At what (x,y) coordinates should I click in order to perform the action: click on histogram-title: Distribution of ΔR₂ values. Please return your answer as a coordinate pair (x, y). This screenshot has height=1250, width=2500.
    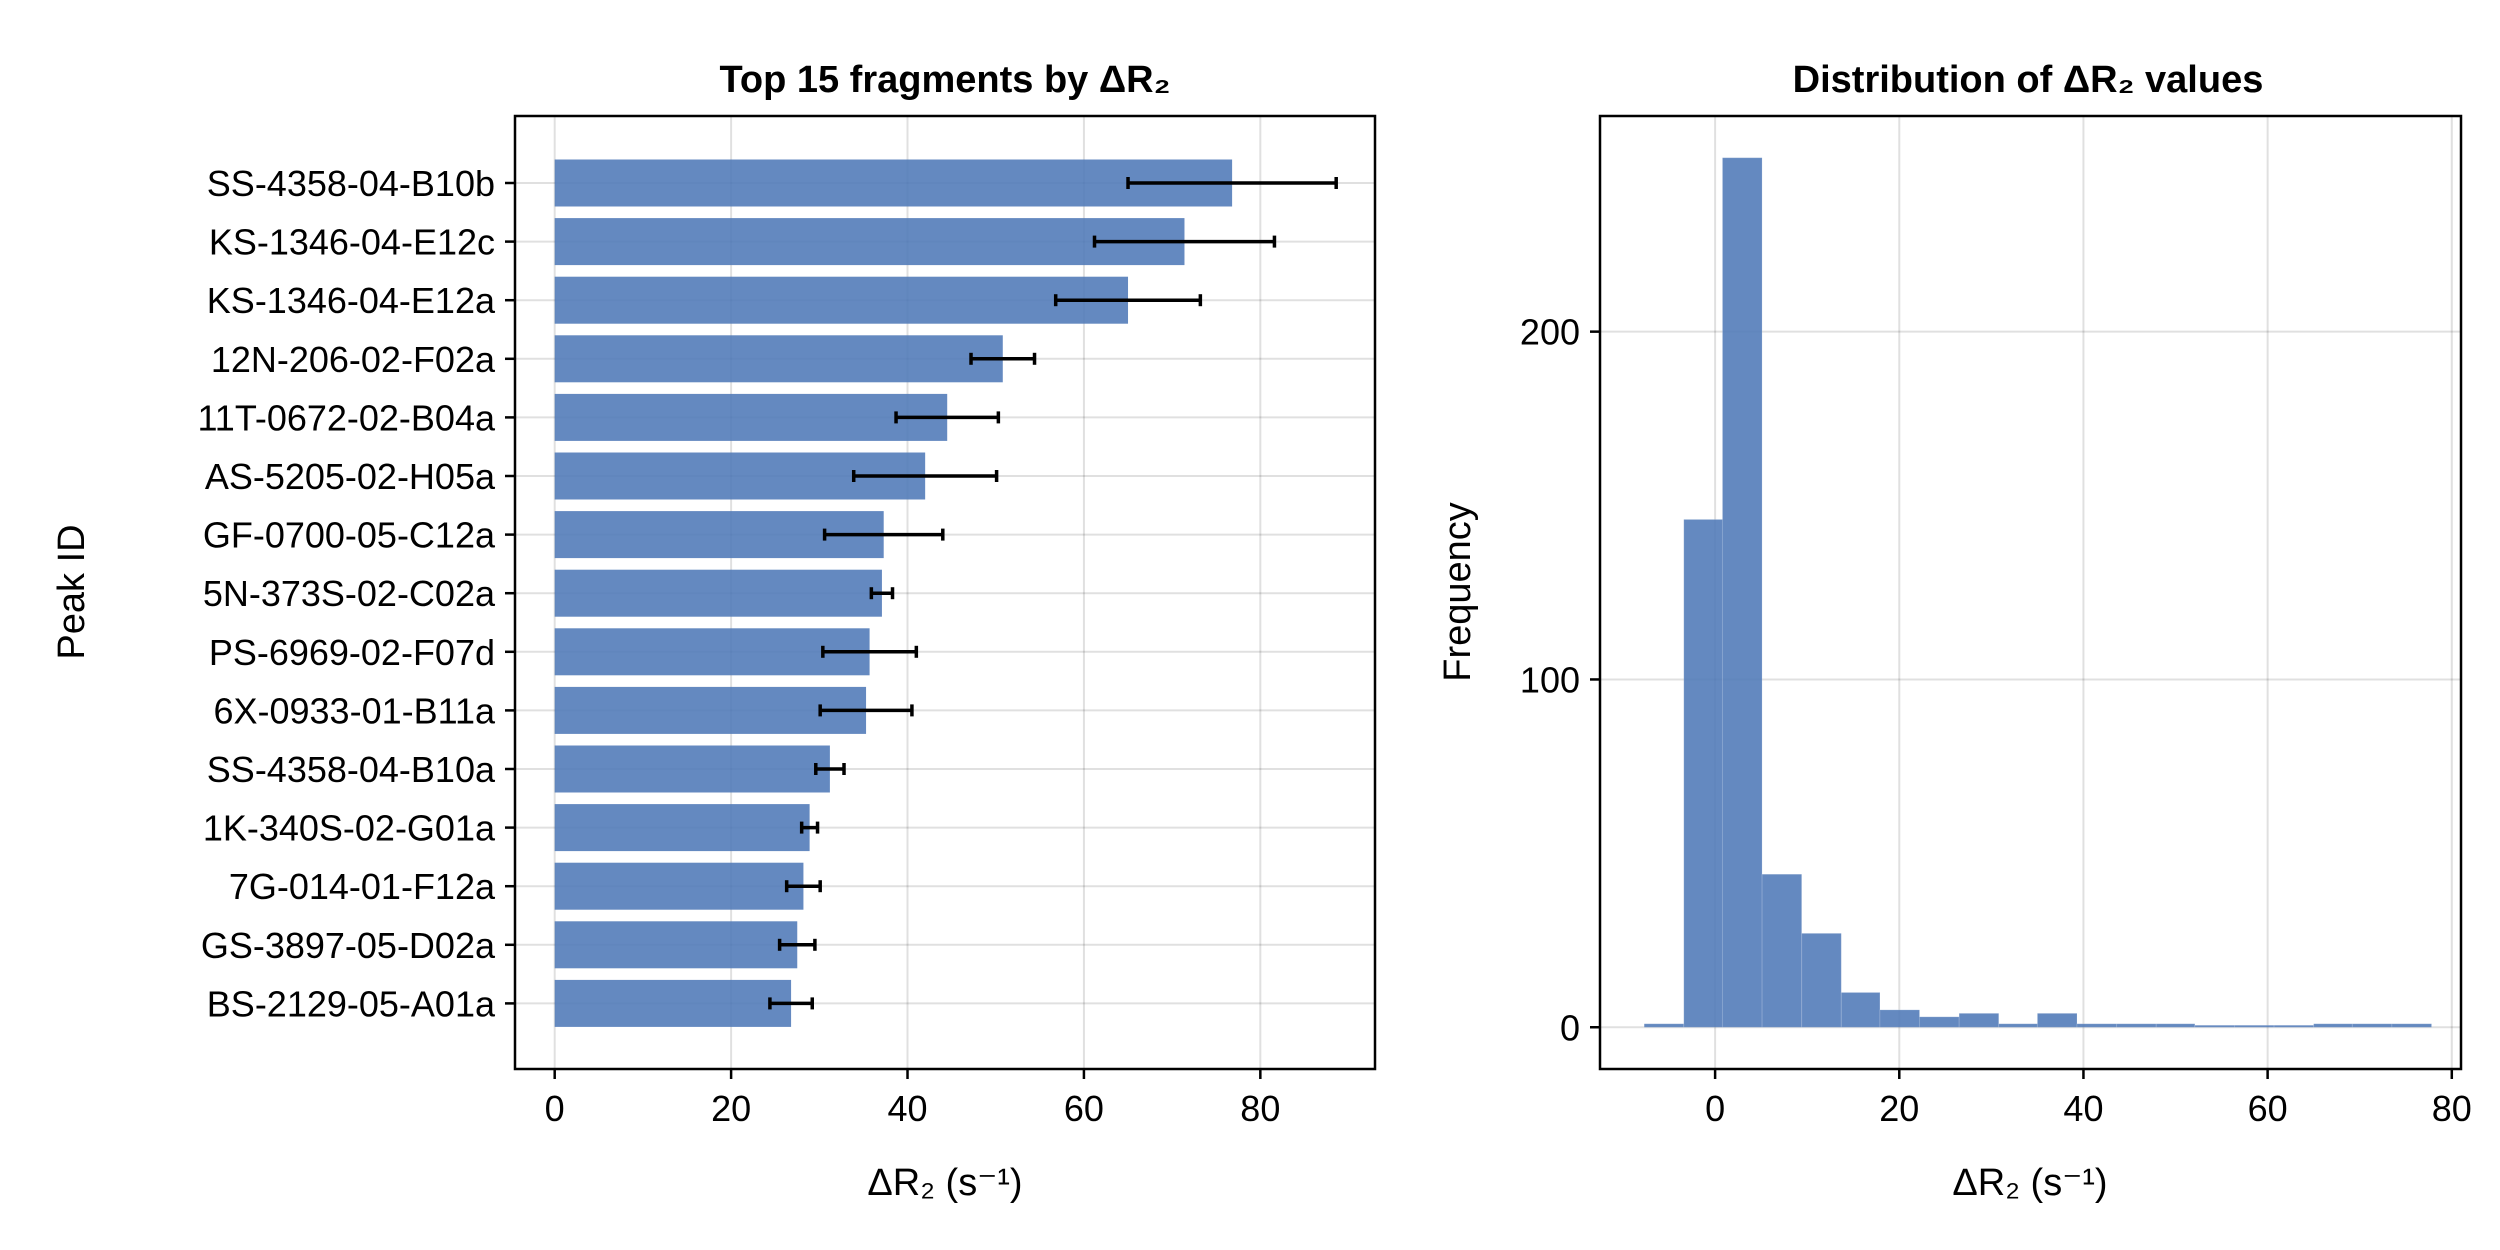
    Looking at the image, I should click on (2028, 80).